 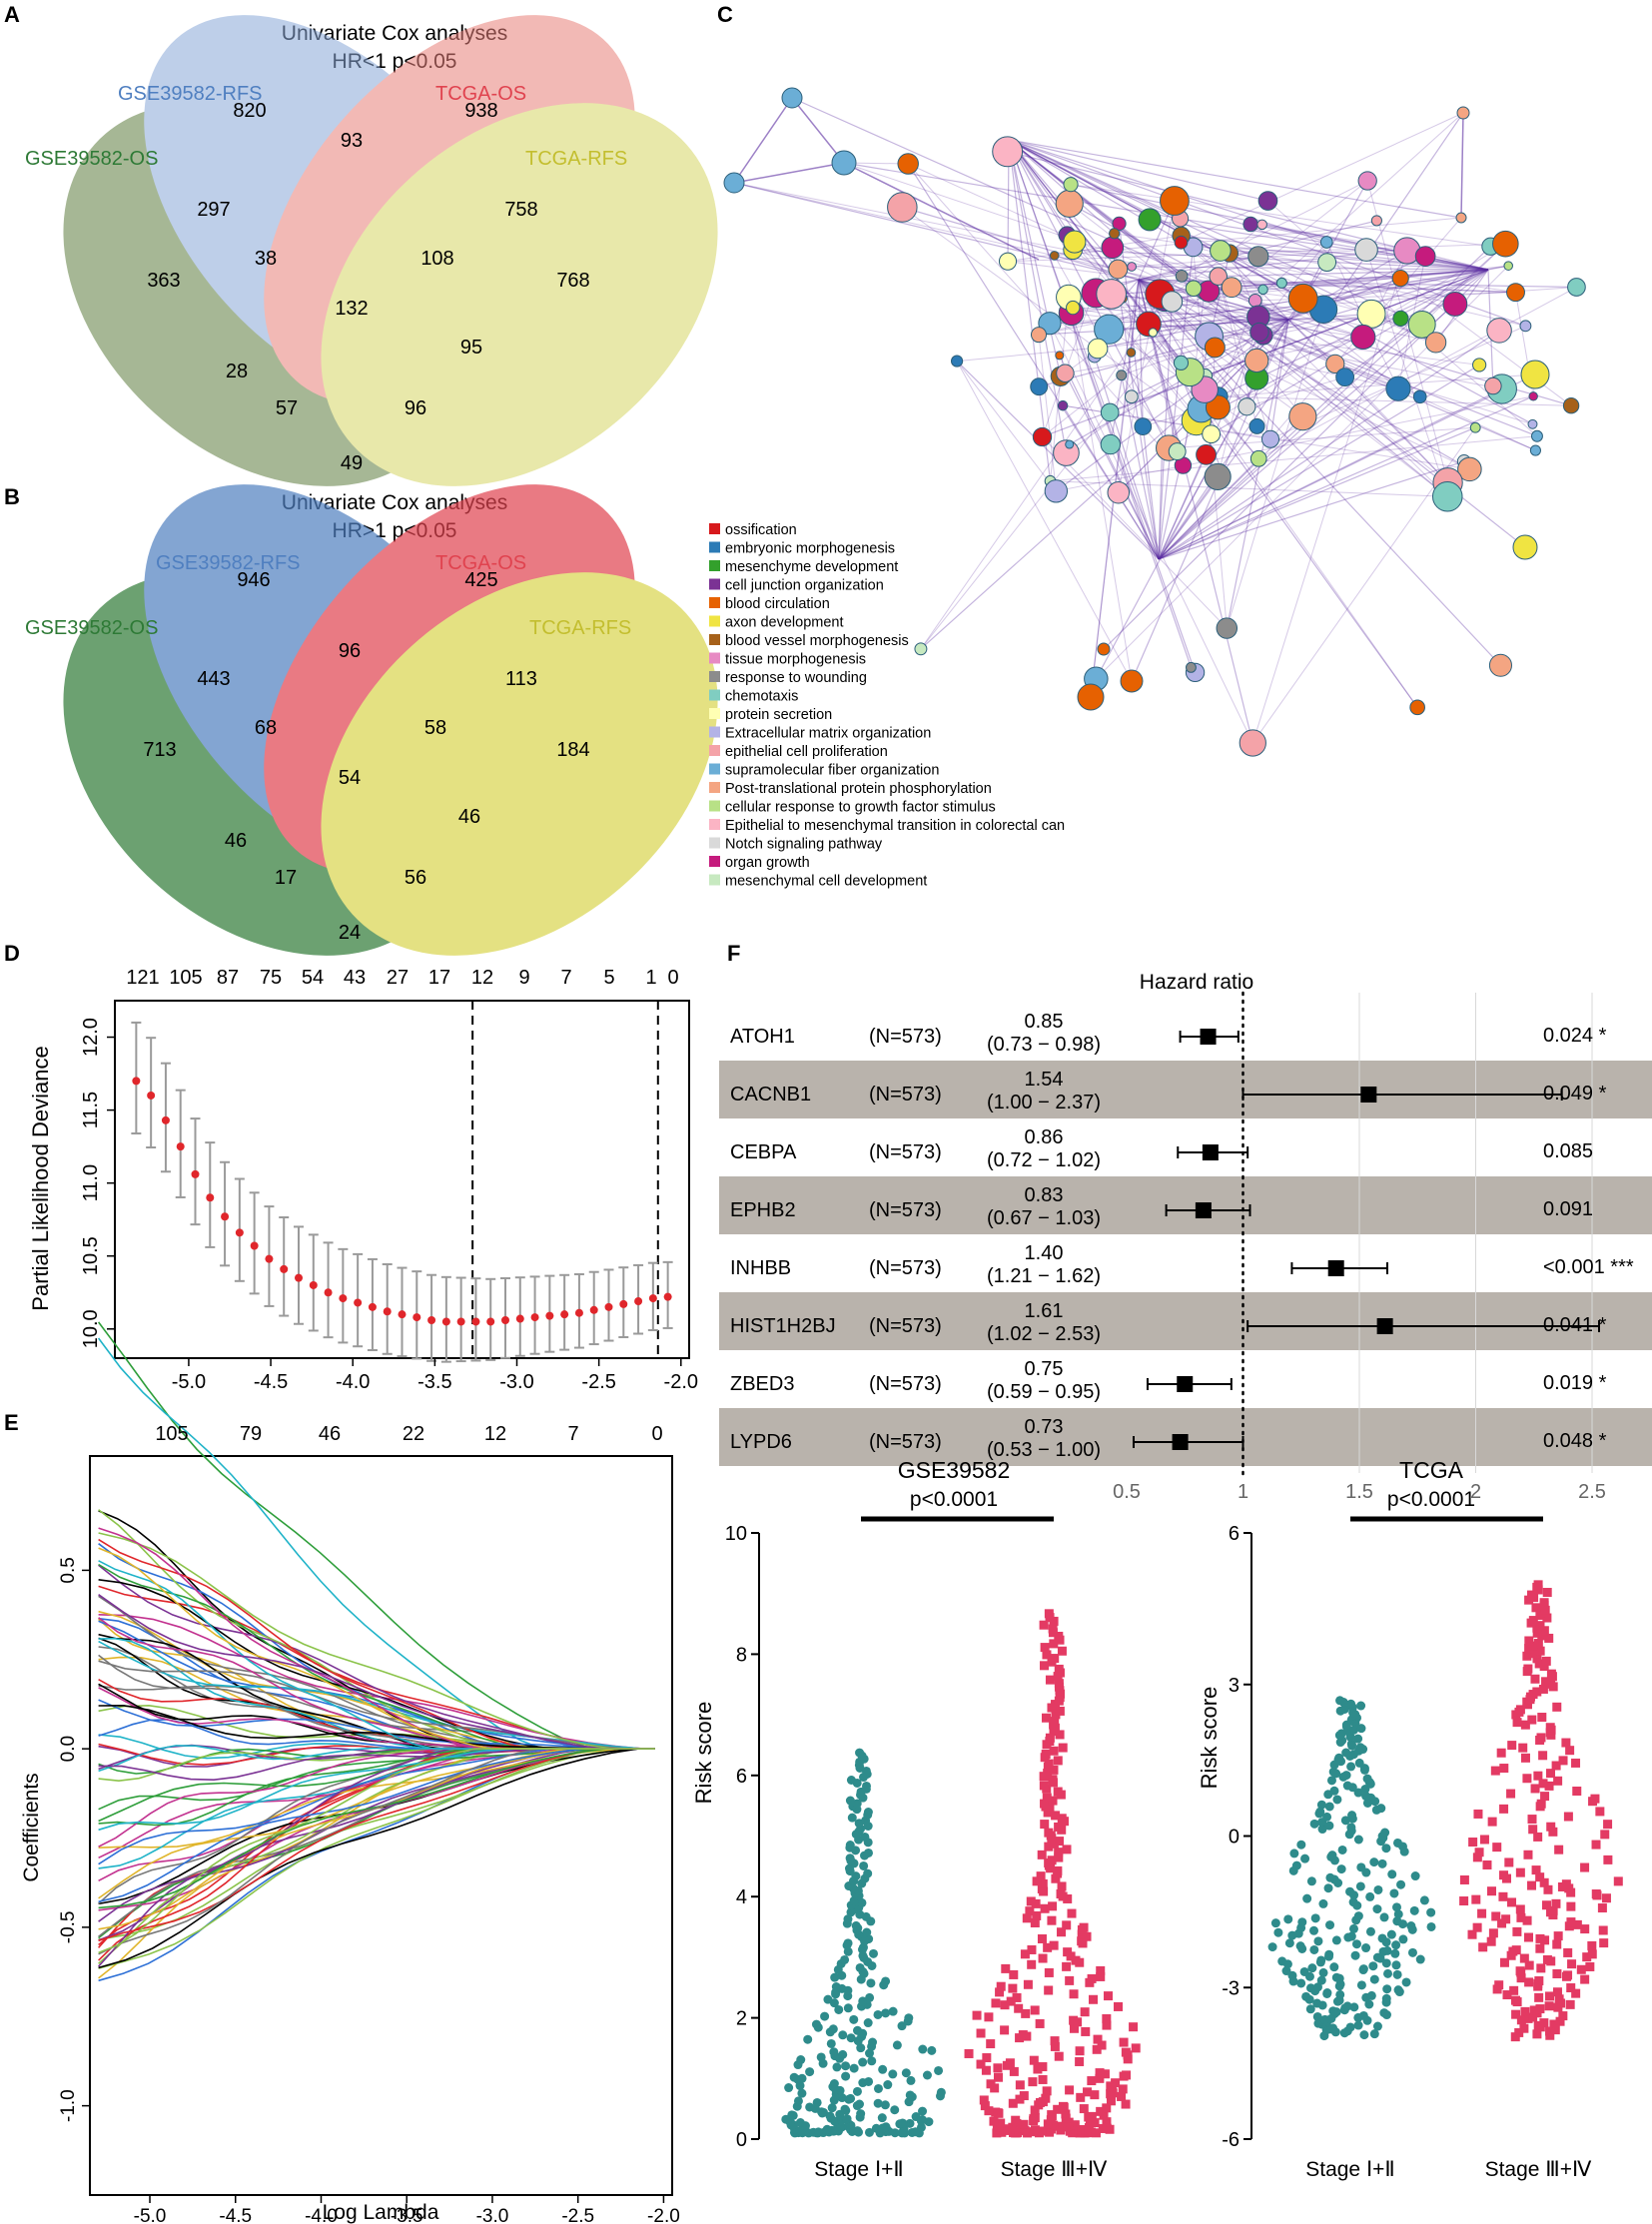 What do you see at coordinates (480, 94) in the screenshot?
I see `venn-a-set-tcga-os: TCGA-OS` at bounding box center [480, 94].